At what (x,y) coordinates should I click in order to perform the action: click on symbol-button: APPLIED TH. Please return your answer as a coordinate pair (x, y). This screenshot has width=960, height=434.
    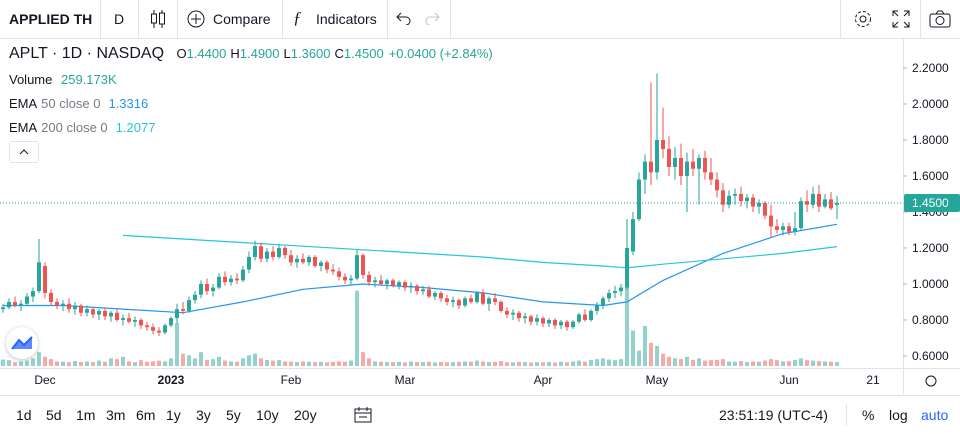
    Looking at the image, I should click on (51, 19).